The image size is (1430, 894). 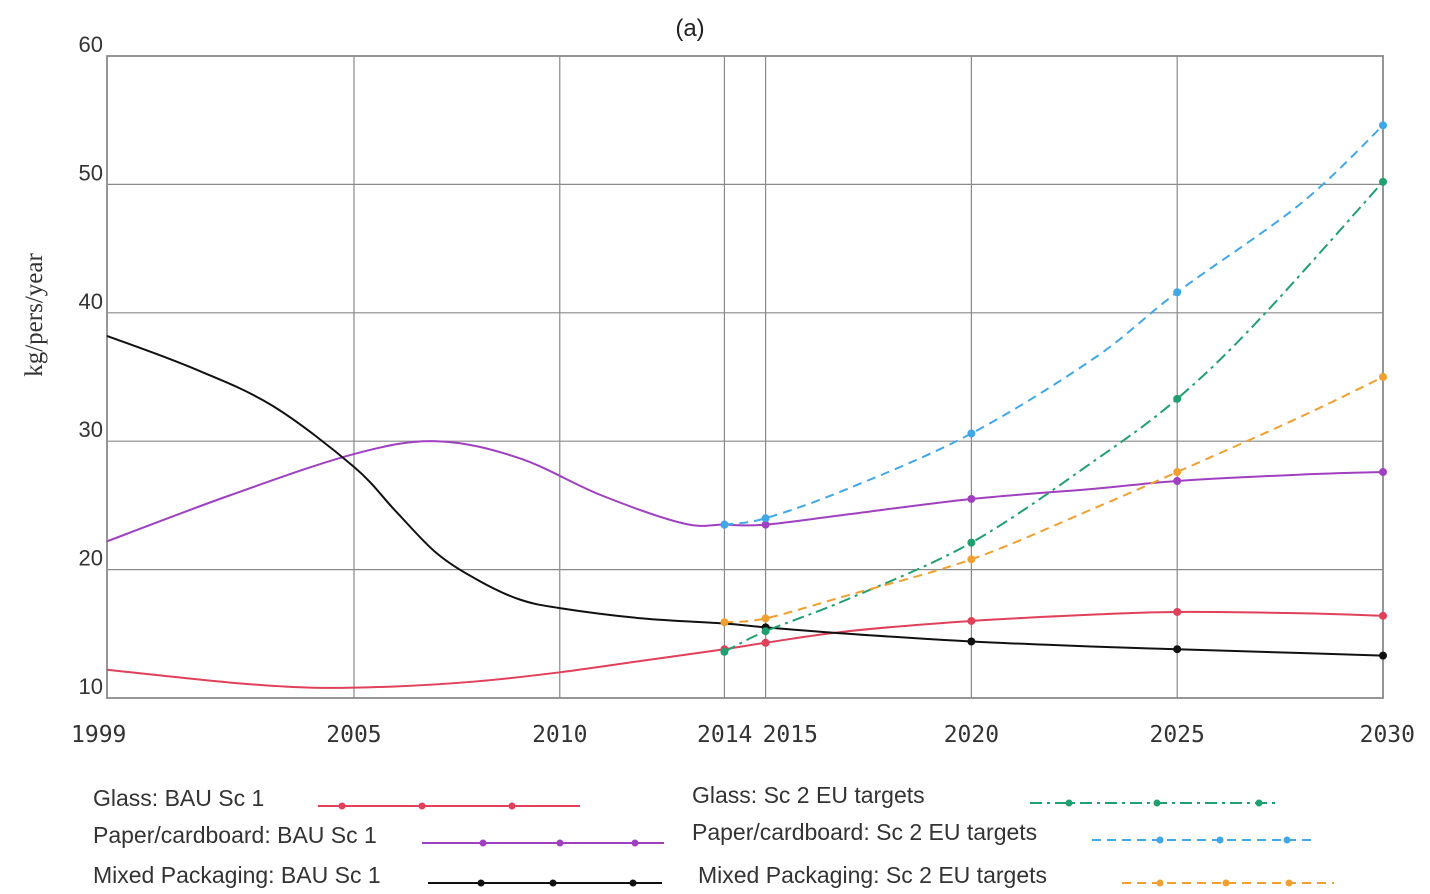 I want to click on x-tick-label: 2005, so click(x=353, y=735).